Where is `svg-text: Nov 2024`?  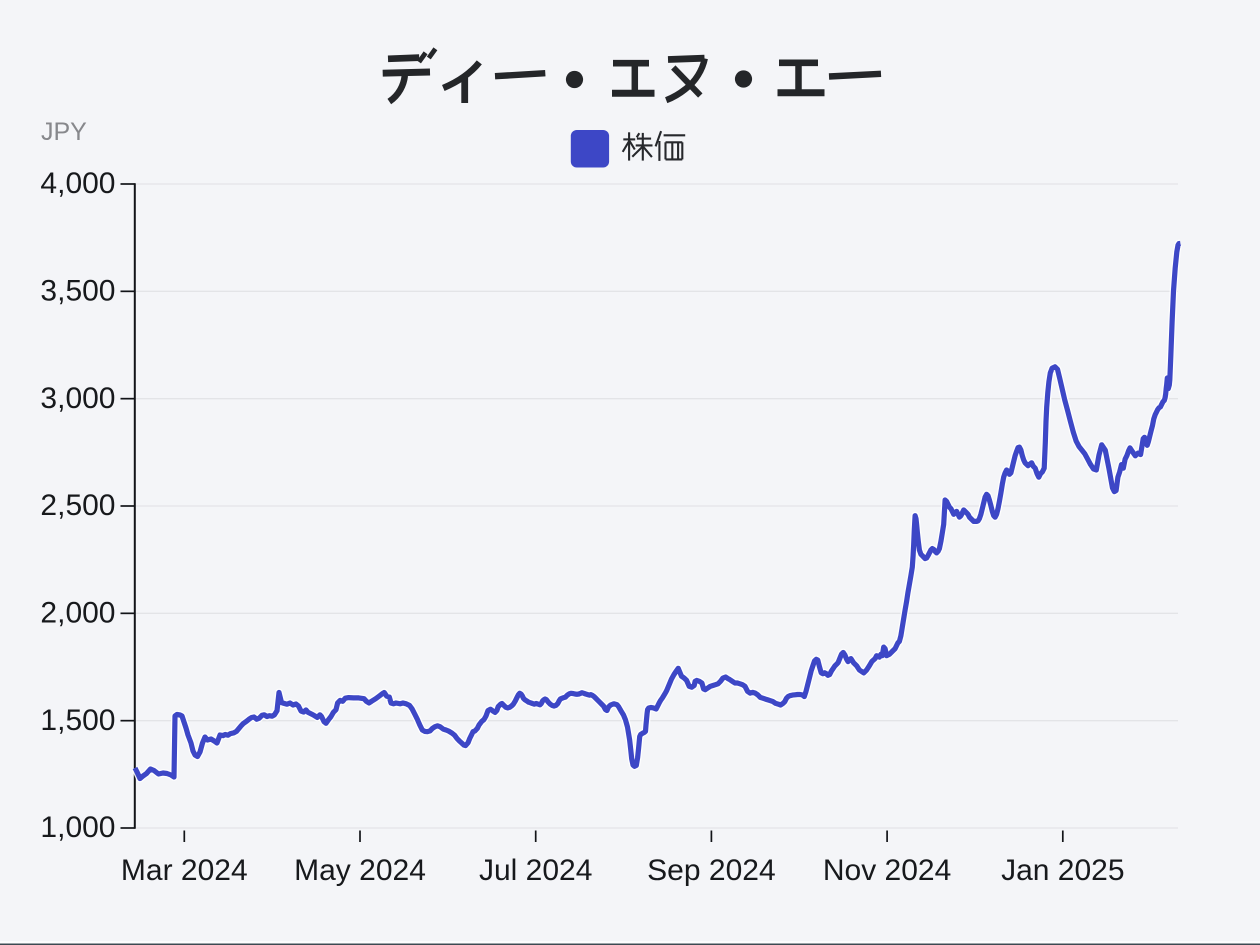 svg-text: Nov 2024 is located at coordinates (887, 870).